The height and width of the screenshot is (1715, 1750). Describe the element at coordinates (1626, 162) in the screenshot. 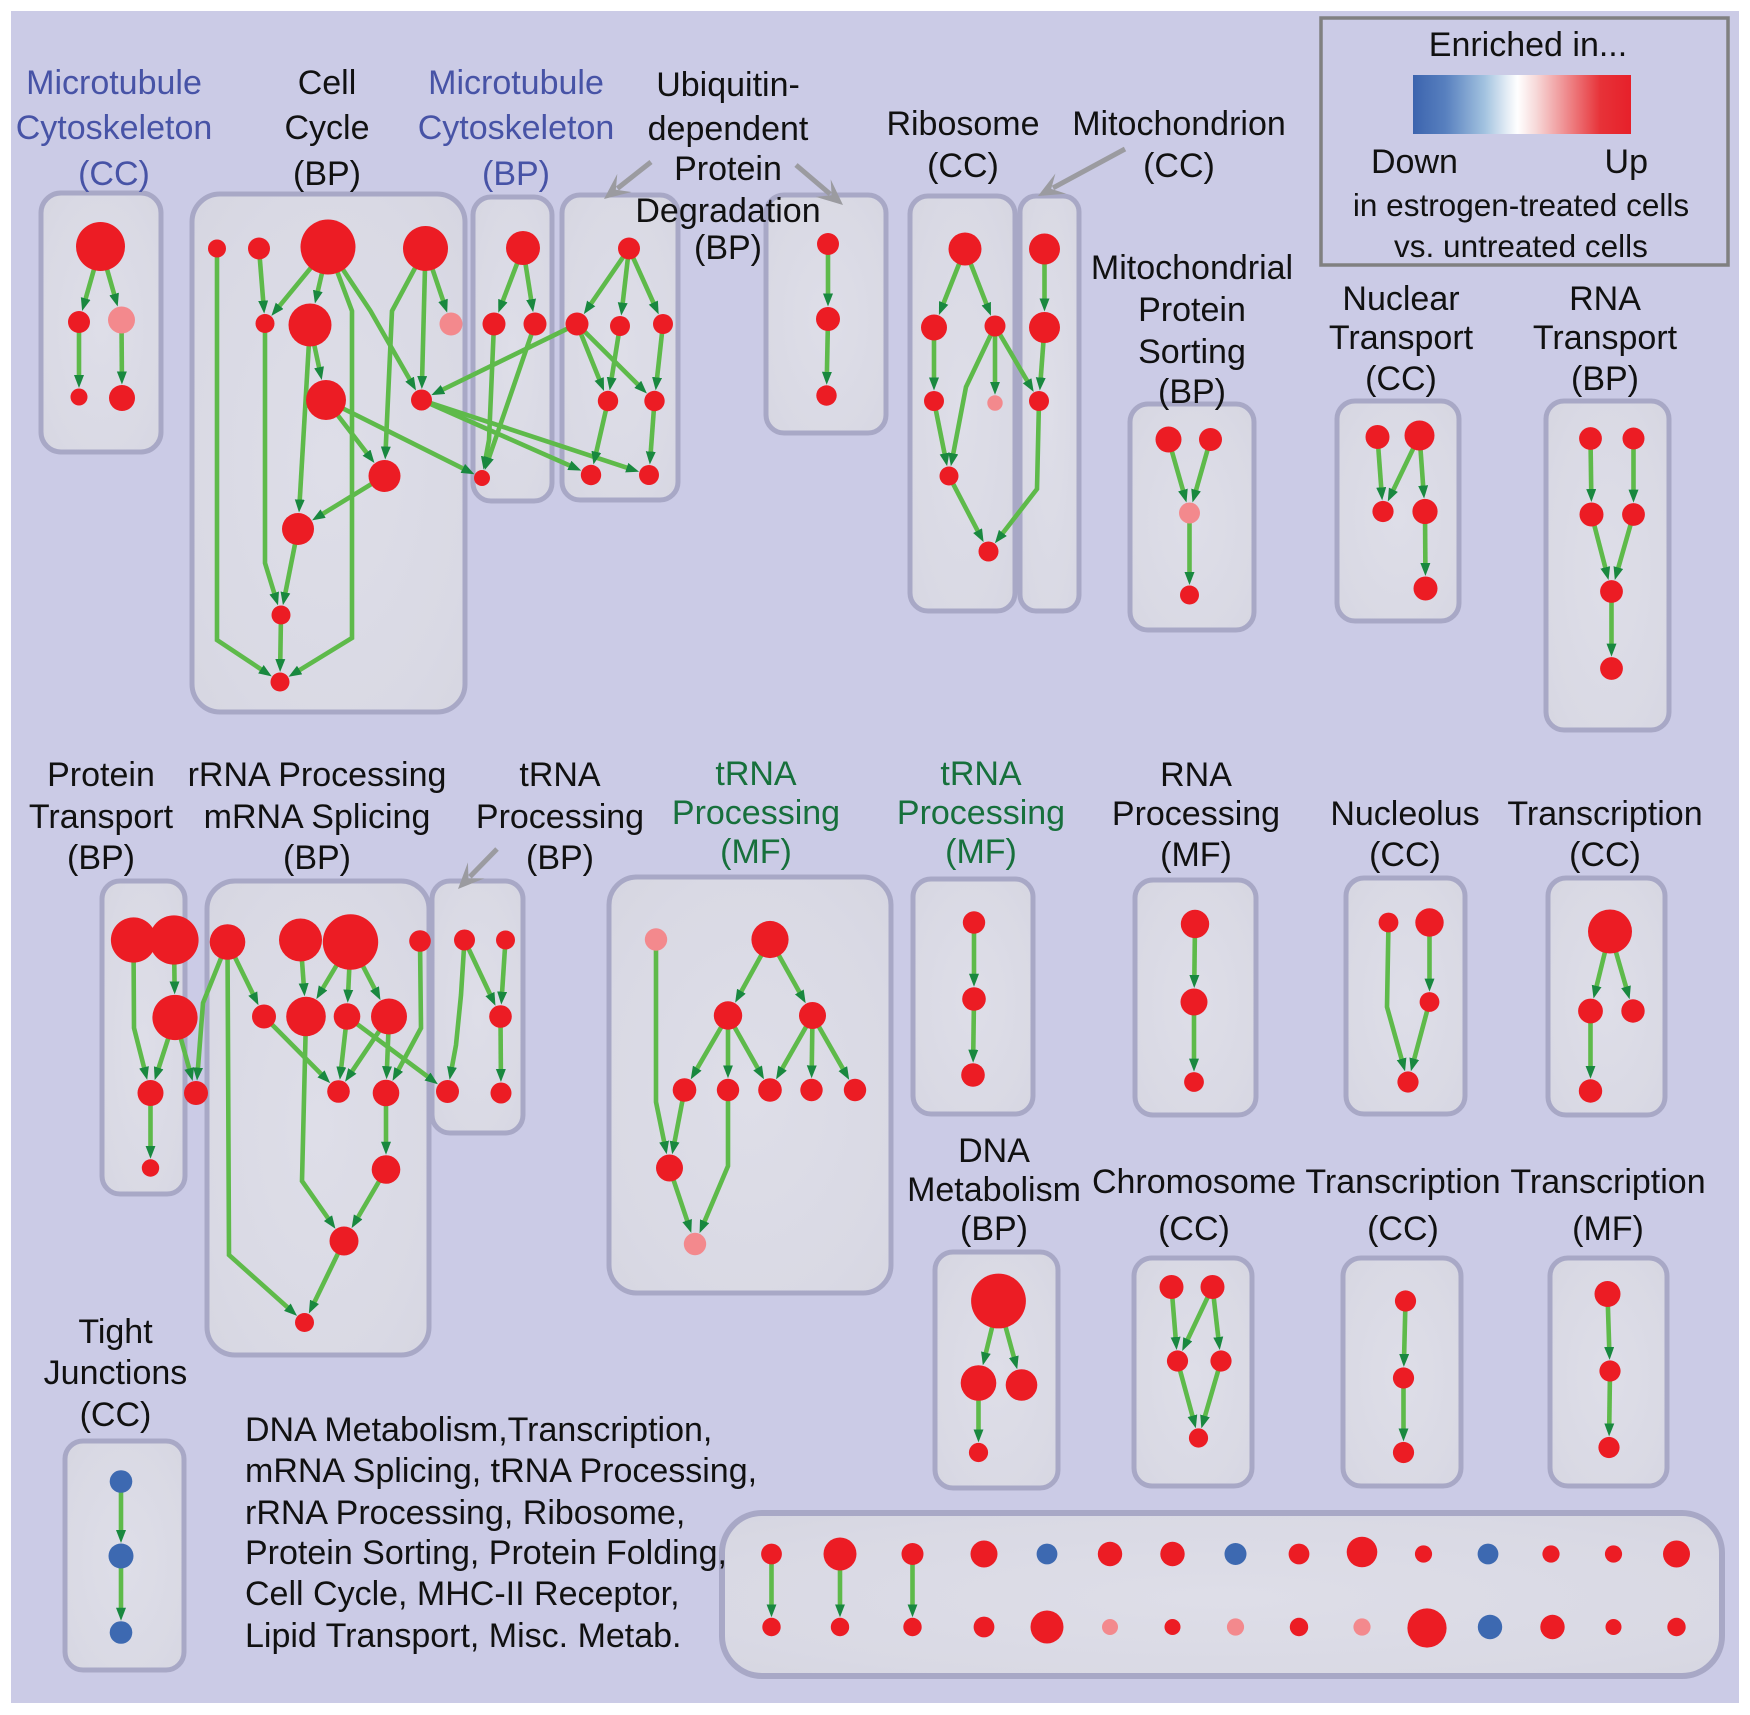

I see `svg-text: Up` at that location.